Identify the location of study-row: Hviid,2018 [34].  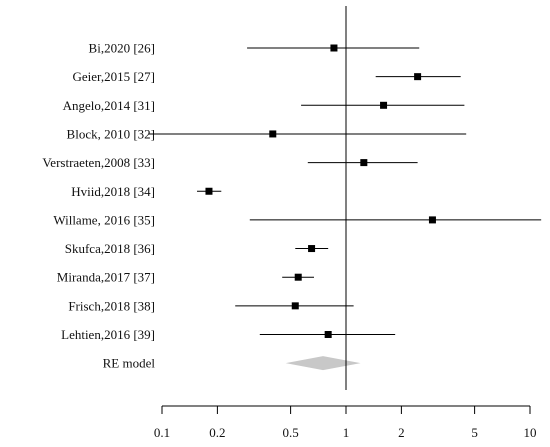
(146, 191).